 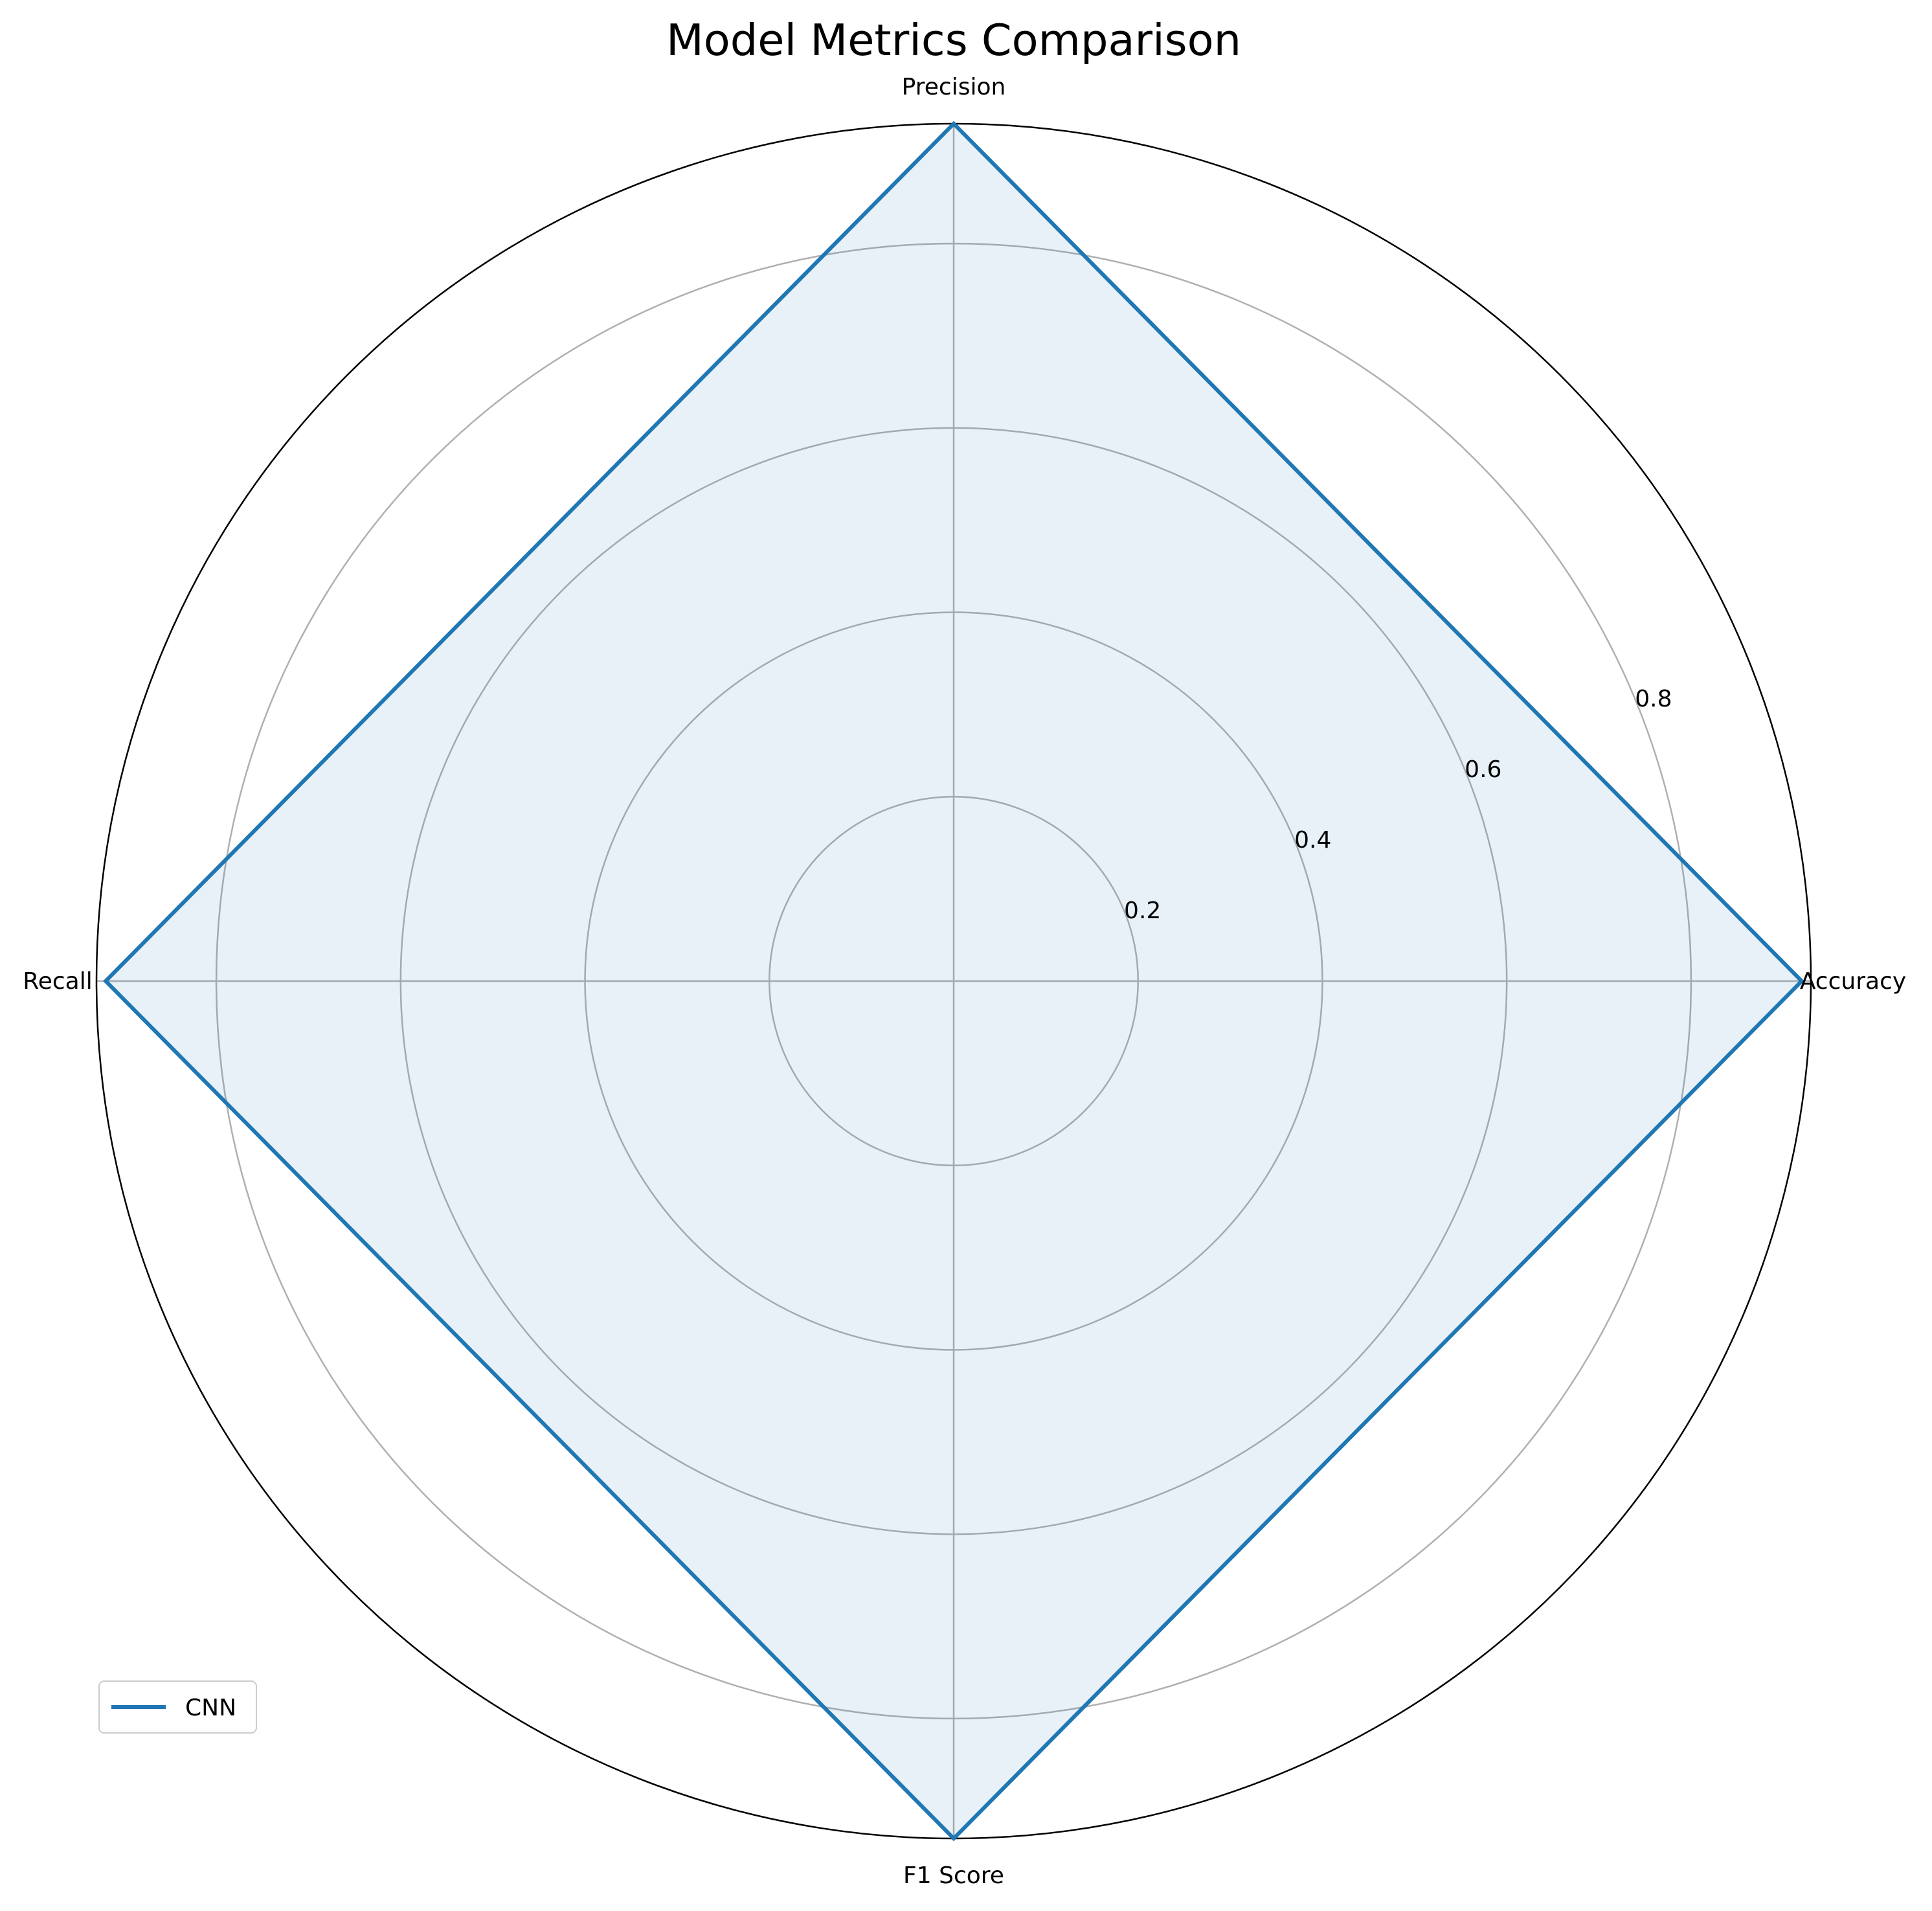 What do you see at coordinates (953, 40) in the screenshot?
I see `chart-title: Model Metrics Comparison` at bounding box center [953, 40].